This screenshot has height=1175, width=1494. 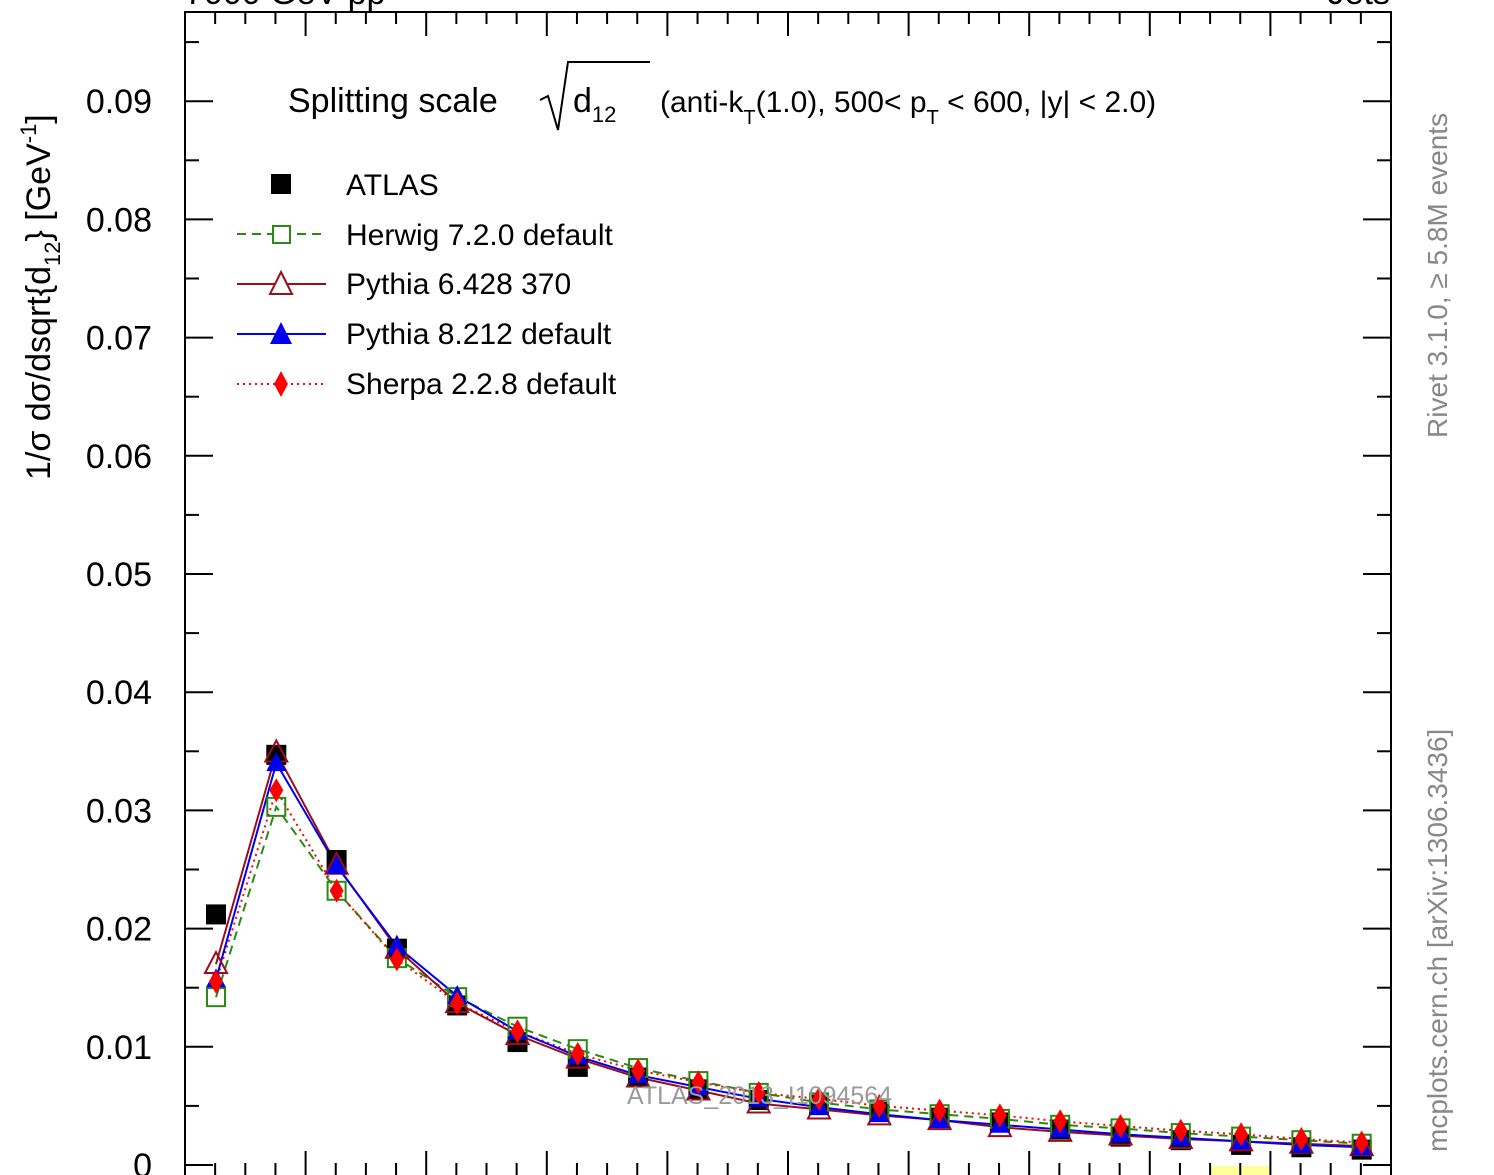 I want to click on legend-label-pythia8: Pythia 8.212 default, so click(x=479, y=334).